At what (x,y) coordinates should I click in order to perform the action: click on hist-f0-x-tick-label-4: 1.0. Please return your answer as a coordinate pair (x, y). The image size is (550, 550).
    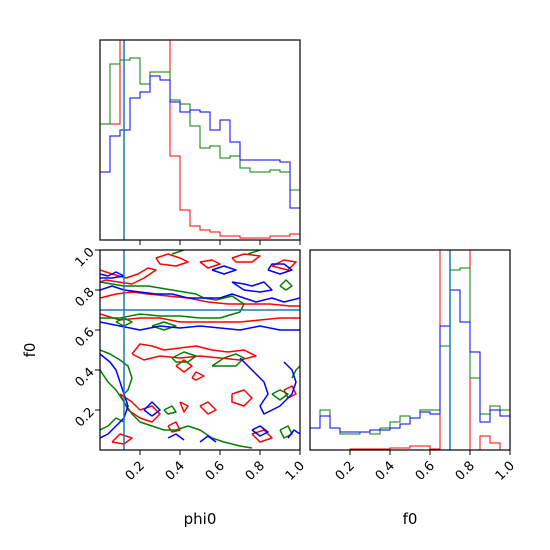
    Looking at the image, I should click on (505, 471).